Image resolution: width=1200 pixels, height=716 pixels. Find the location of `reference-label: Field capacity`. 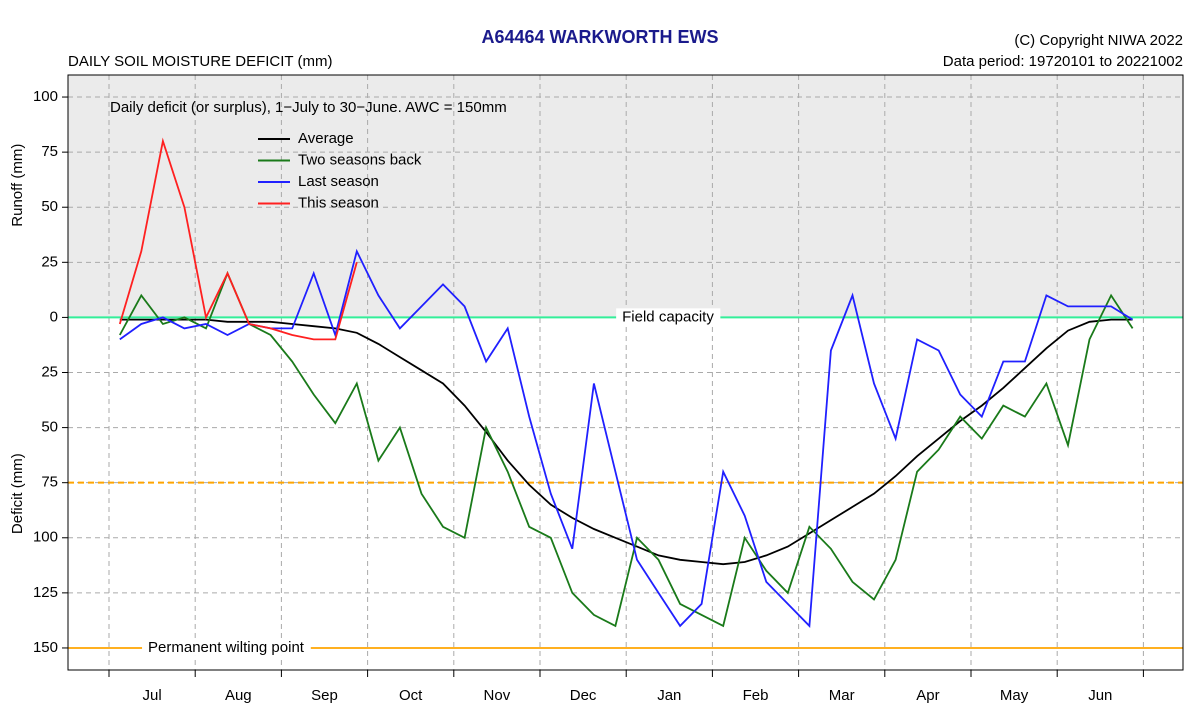

reference-label: Field capacity is located at coordinates (668, 316).